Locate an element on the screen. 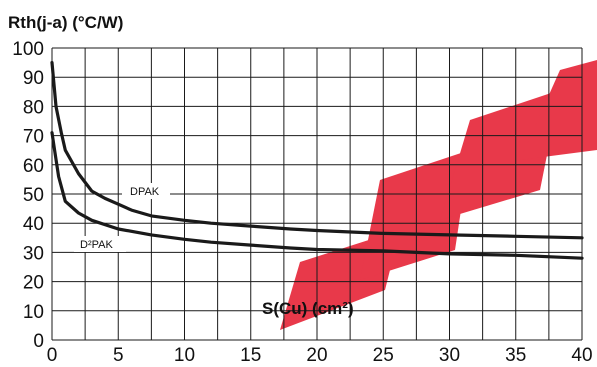  d2pak-series-label-group: D²PAK is located at coordinates (100, 244).